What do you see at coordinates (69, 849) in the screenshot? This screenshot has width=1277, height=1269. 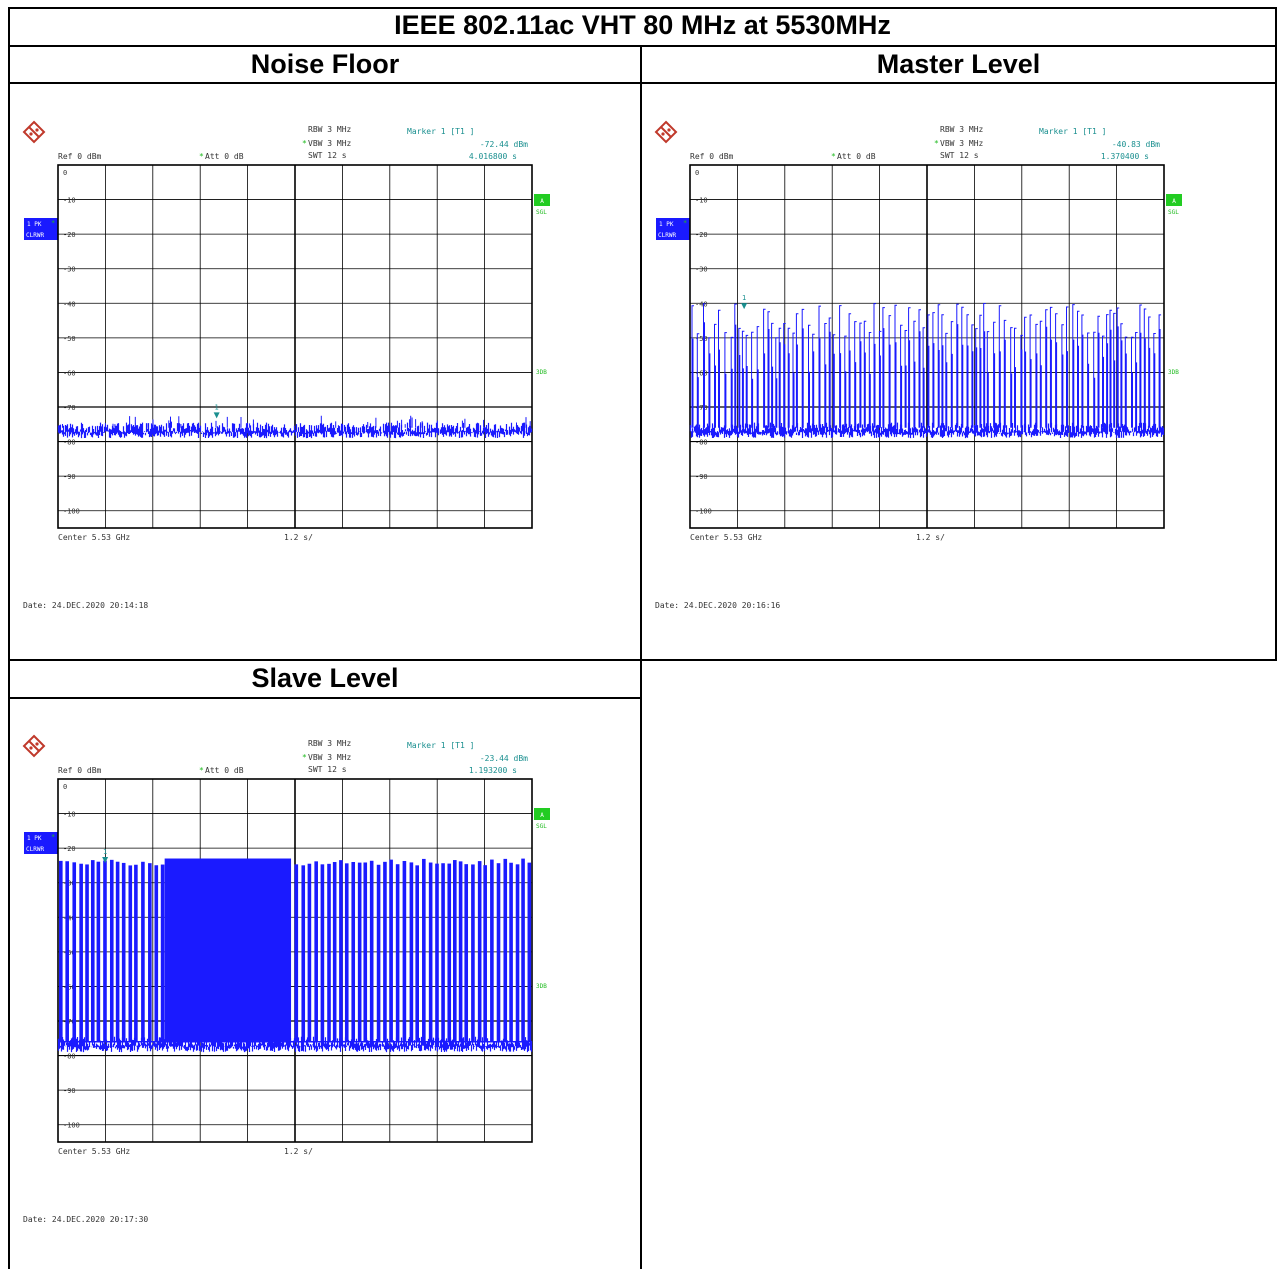 I see `y-tick-label: -20` at bounding box center [69, 849].